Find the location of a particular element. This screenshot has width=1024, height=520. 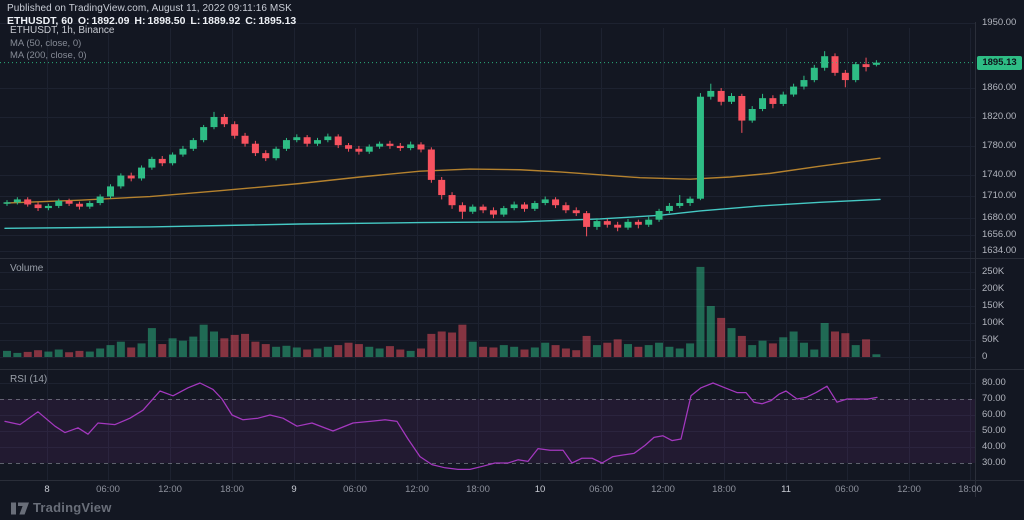

time-scale is located at coordinates (487, 488).